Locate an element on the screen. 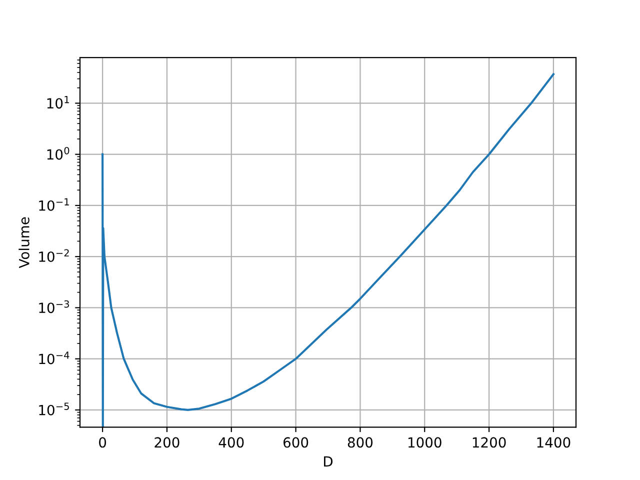  y-tick-label: 10$^{−3}$ is located at coordinates (54, 307).